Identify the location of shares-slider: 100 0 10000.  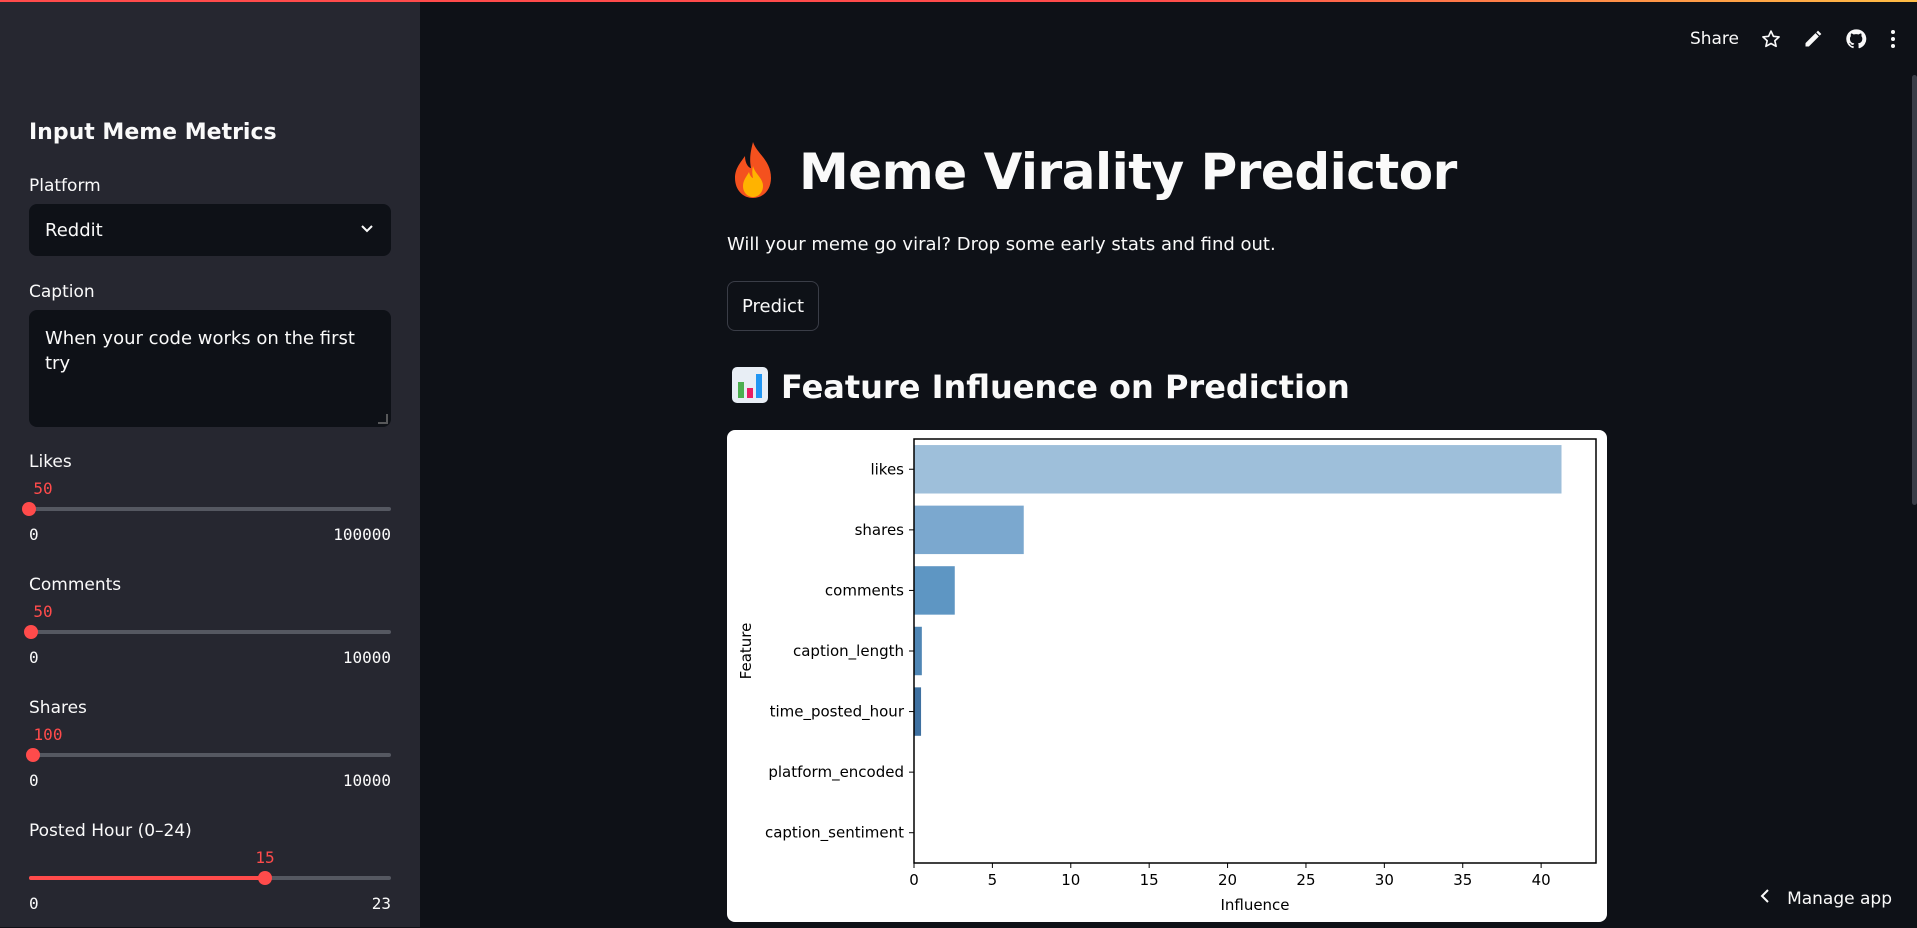
(210, 765).